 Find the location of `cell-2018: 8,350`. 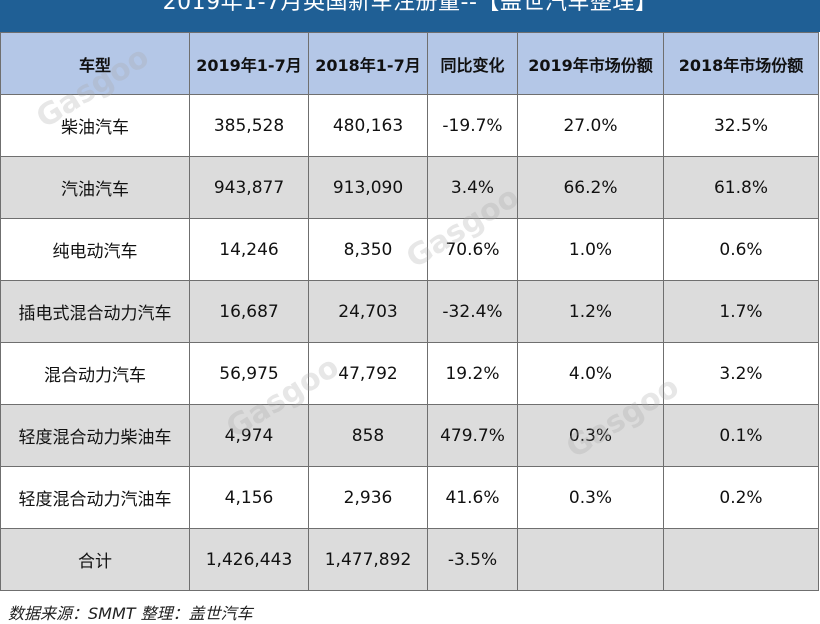

cell-2018: 8,350 is located at coordinates (368, 249).